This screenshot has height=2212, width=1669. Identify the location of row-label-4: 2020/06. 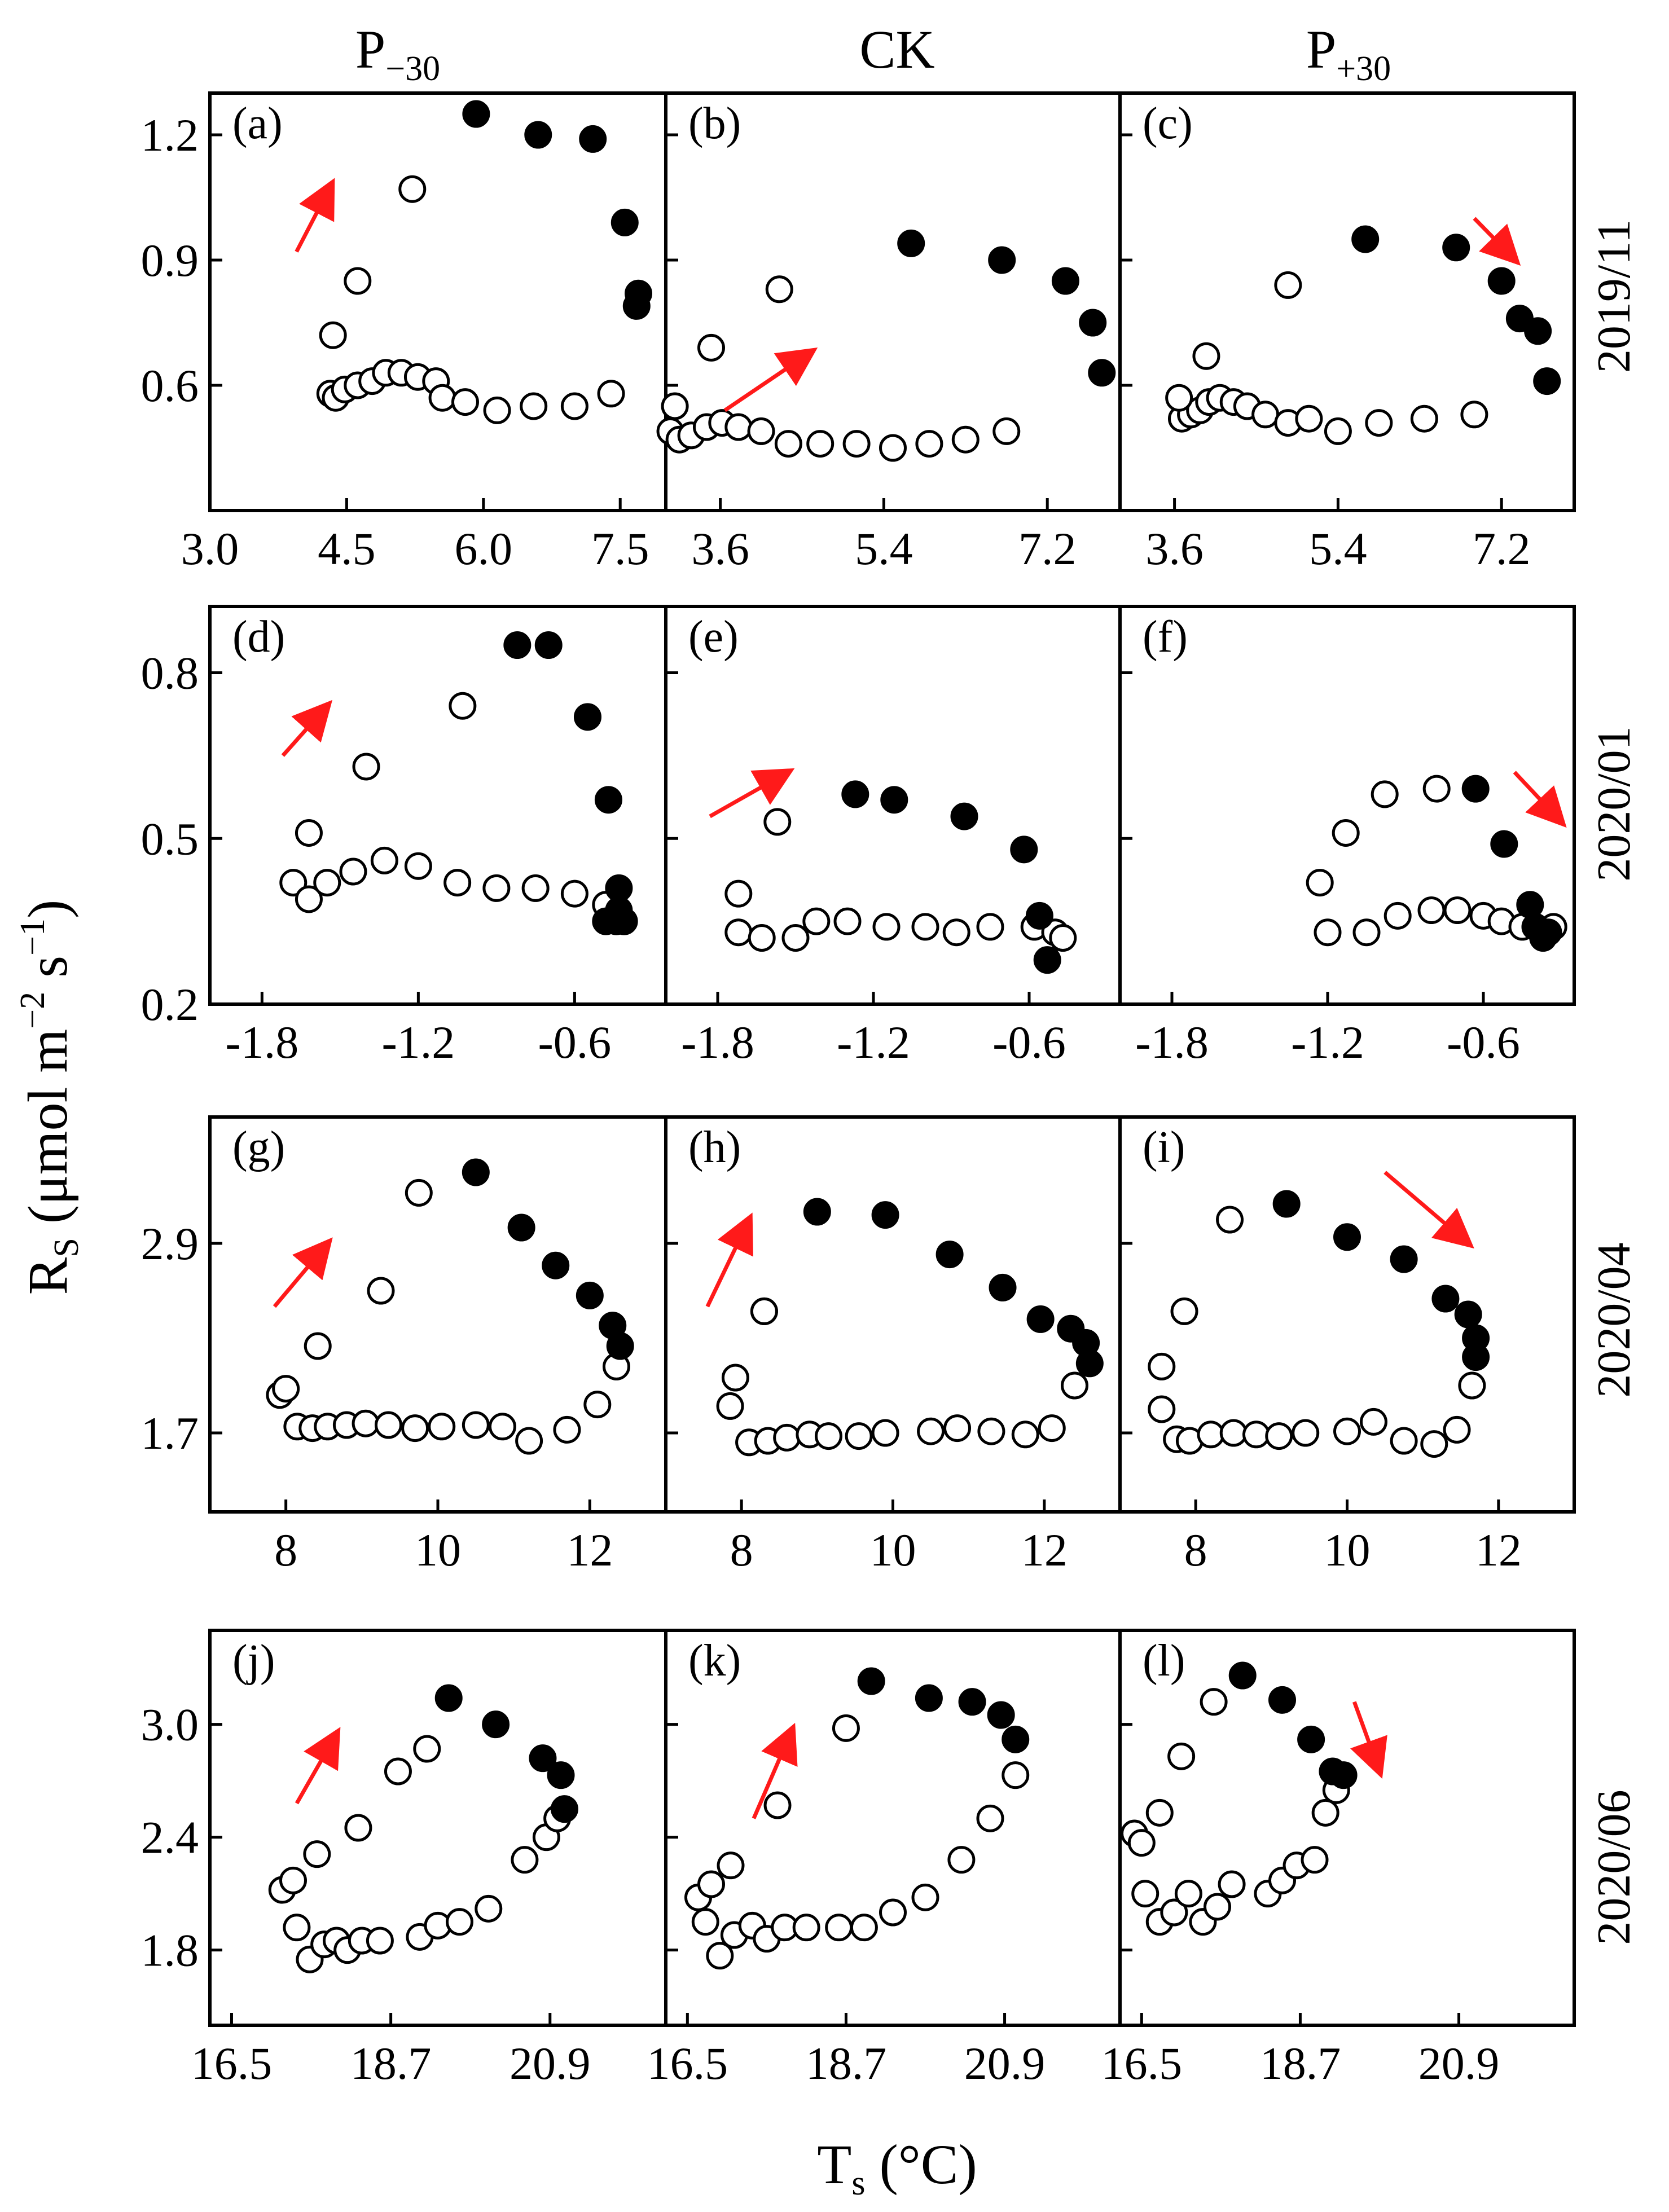
(1614, 1867).